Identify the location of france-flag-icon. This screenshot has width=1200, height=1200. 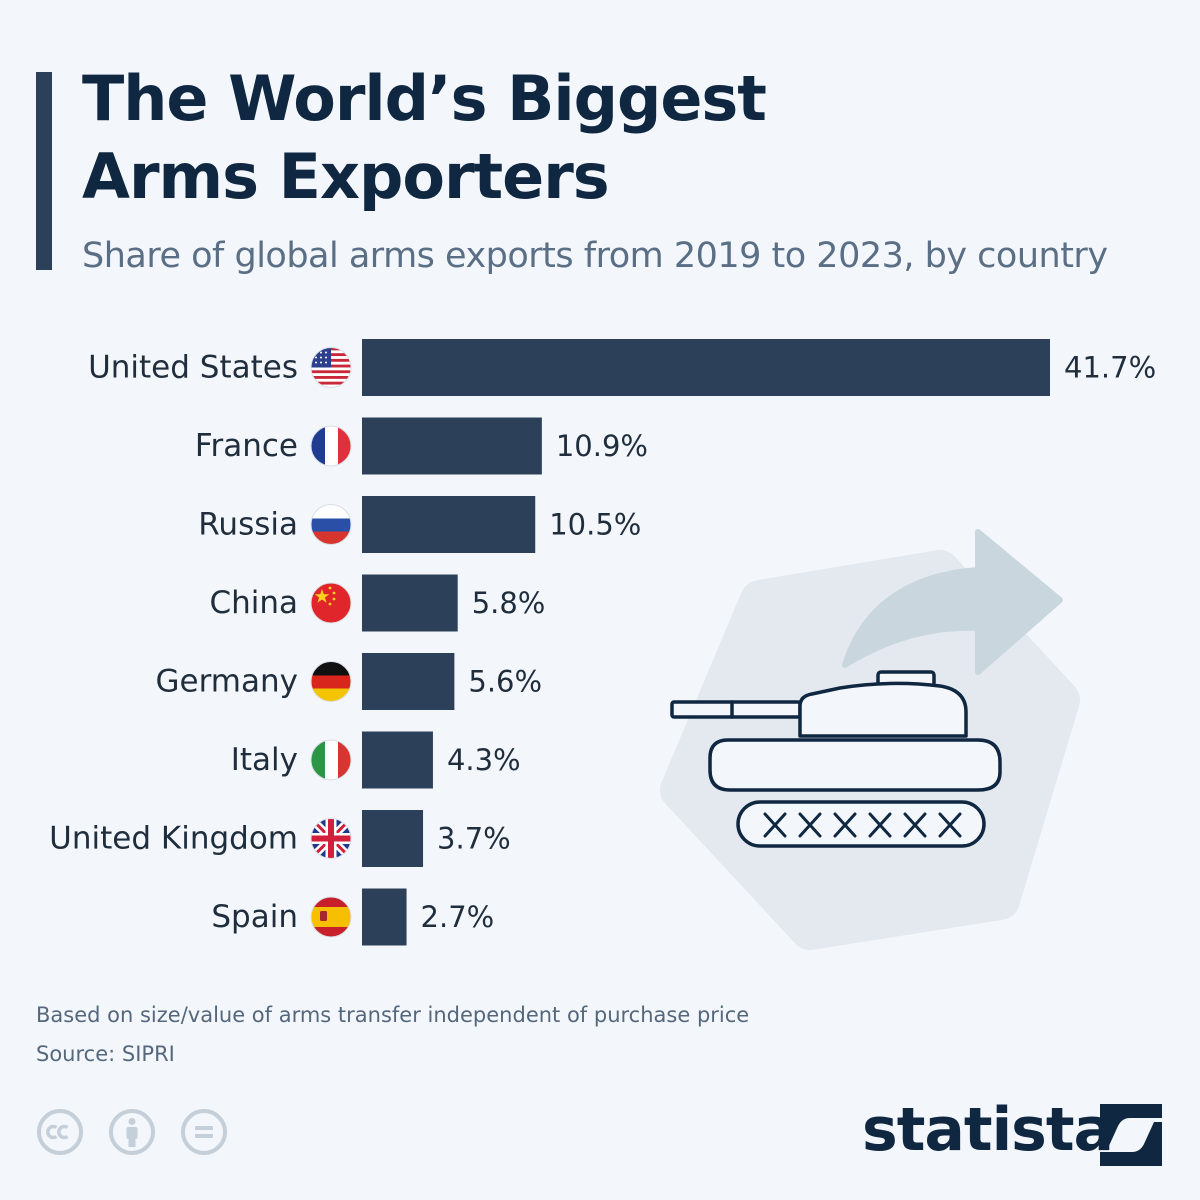
(331, 446).